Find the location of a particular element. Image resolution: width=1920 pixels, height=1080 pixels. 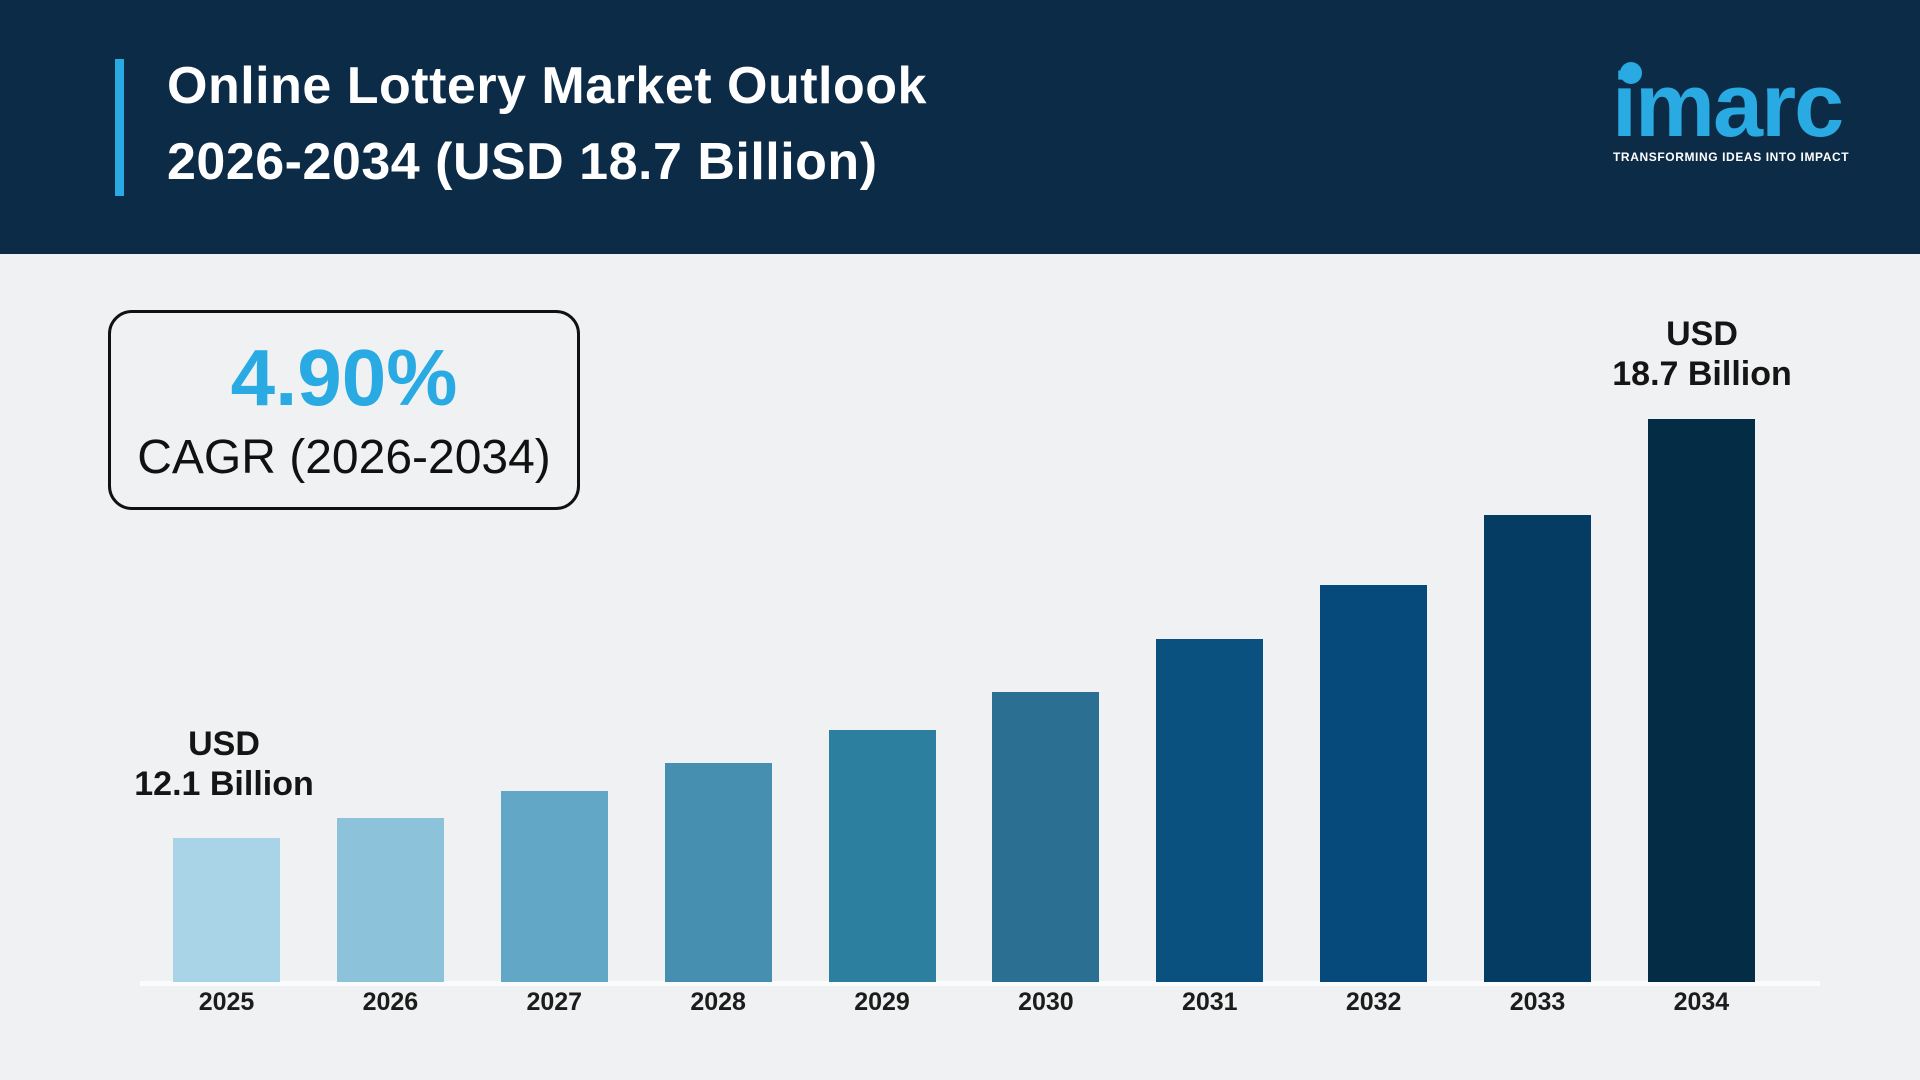

first-bar-value-line2: 12.1 Billion is located at coordinates (224, 784).